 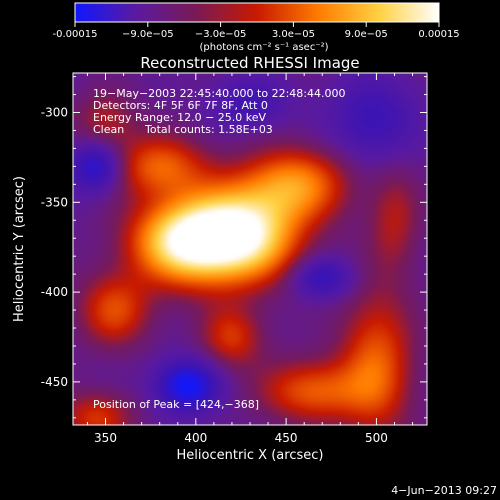 I want to click on y-tick-label: -300, so click(x=54, y=113).